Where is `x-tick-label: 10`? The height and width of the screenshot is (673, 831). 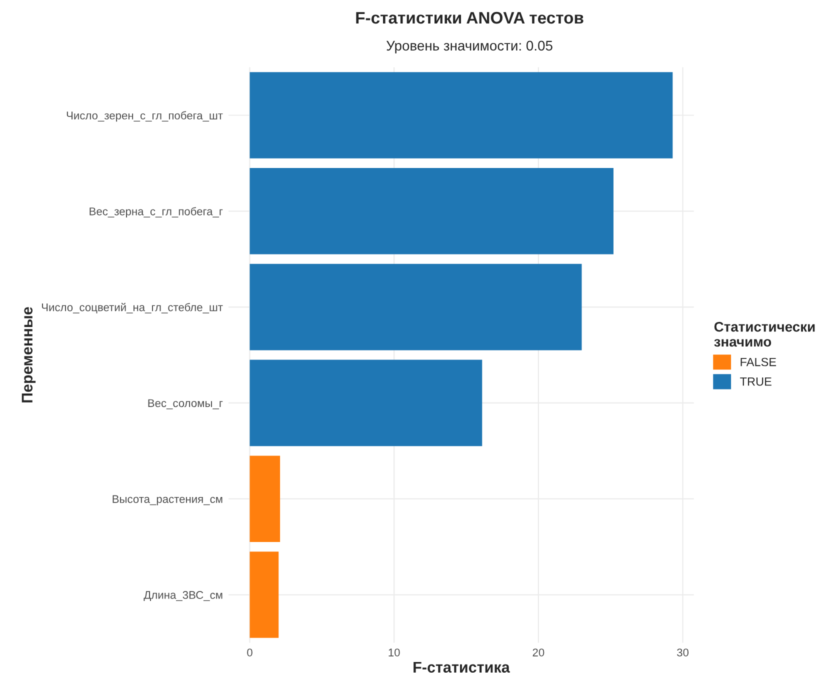 x-tick-label: 10 is located at coordinates (394, 652).